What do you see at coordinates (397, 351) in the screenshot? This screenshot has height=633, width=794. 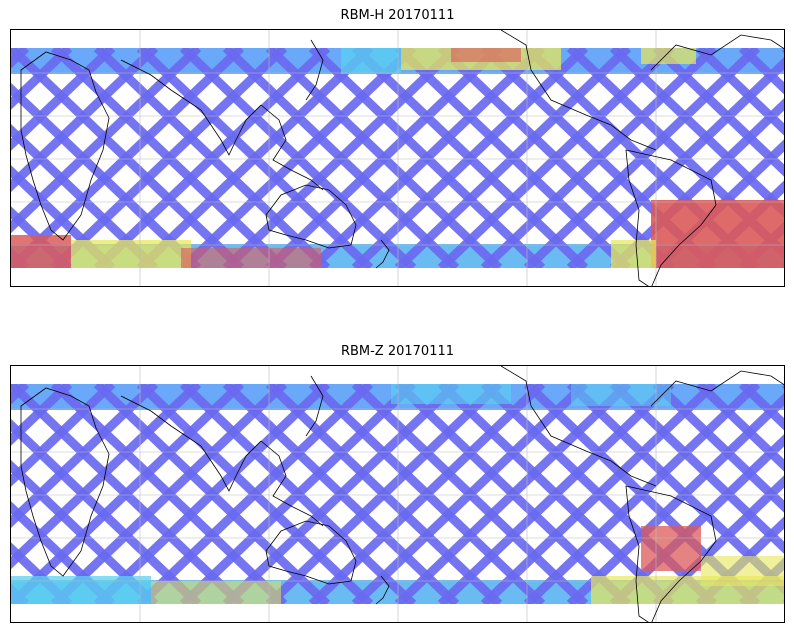 I see `panel-title-rbm-z: RBM-Z 20170111` at bounding box center [397, 351].